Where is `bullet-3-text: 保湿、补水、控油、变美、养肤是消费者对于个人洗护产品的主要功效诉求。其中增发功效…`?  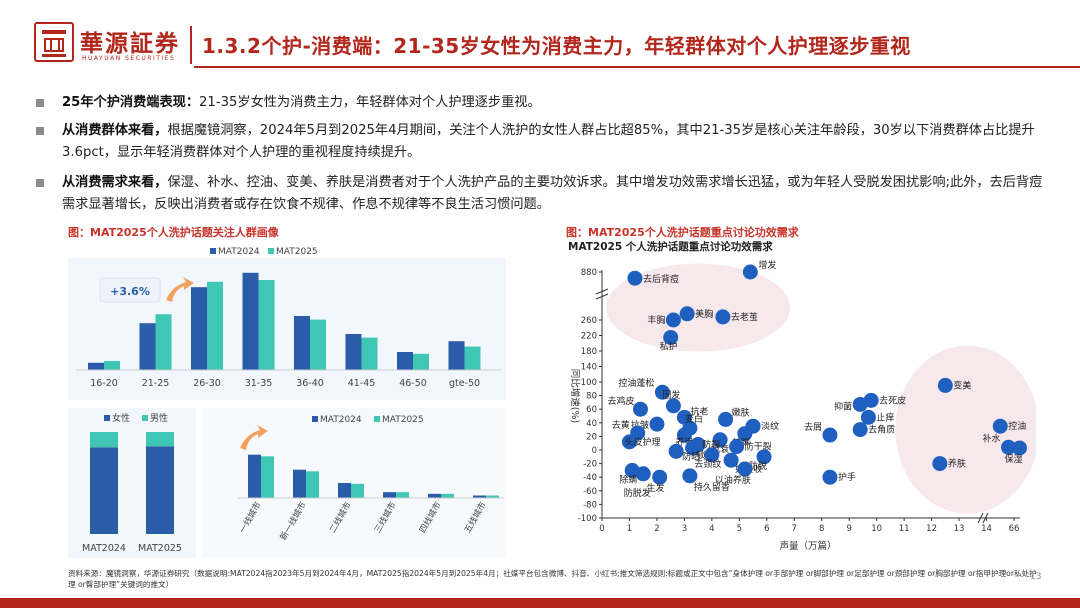 bullet-3-text: 保湿、补水、控油、变美、养肤是消费者对于个人洗护产品的主要功效诉求。其中增发功效… is located at coordinates (552, 193).